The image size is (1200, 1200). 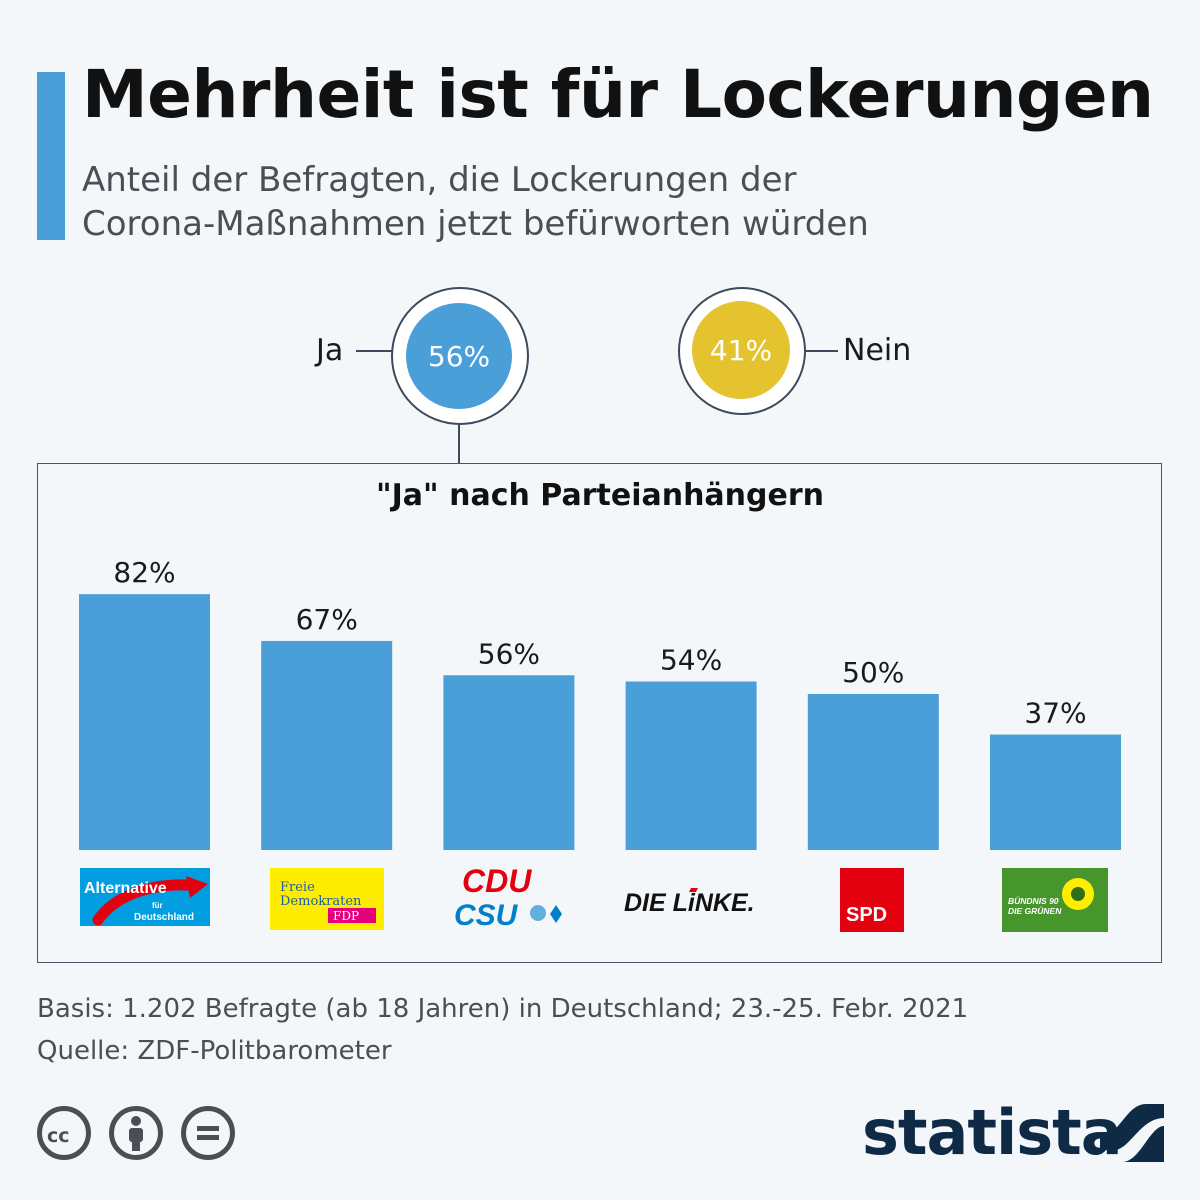 I want to click on fdp-logo-graphic: Freie Demokraten FDP, so click(x=328, y=901).